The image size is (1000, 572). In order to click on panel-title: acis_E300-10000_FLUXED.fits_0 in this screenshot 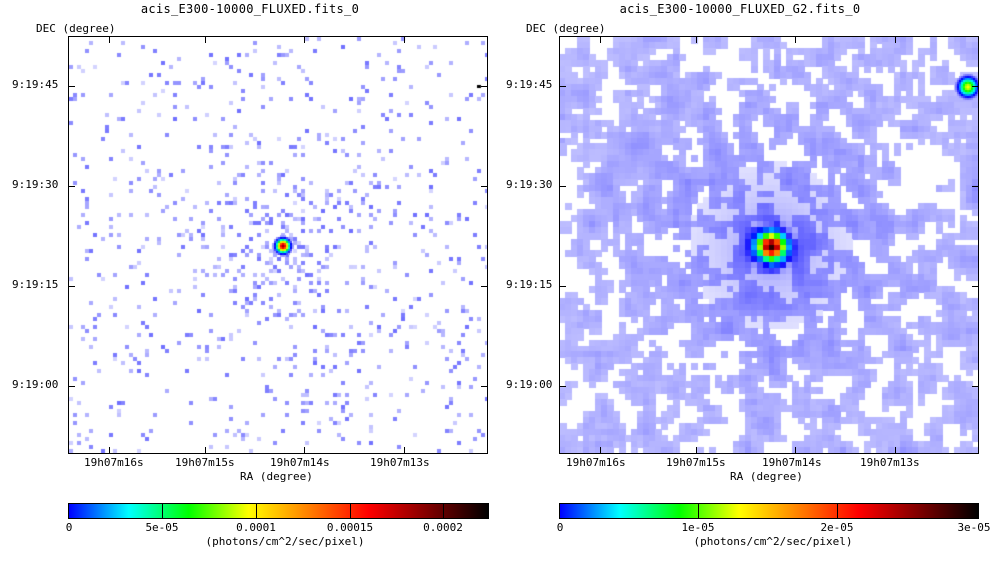, I will do `click(250, 9)`.